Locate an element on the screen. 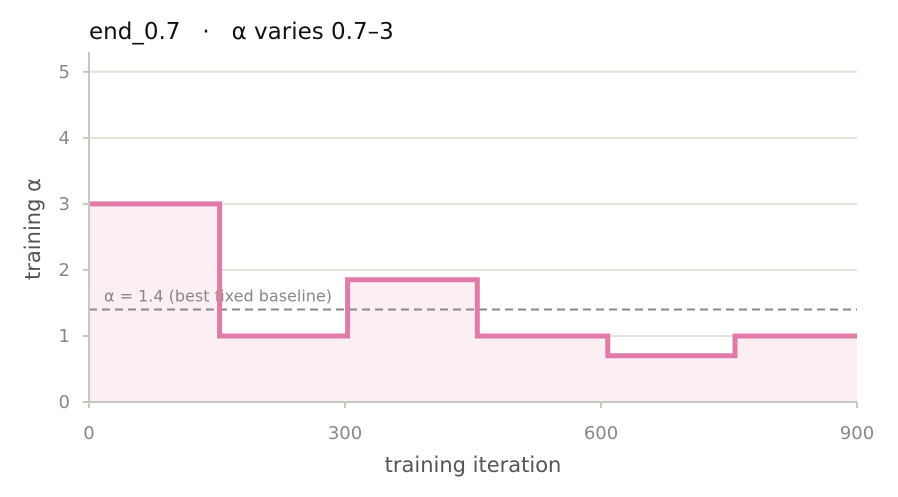 The width and height of the screenshot is (898, 497). x-tick-label-300: 300 is located at coordinates (345, 433).